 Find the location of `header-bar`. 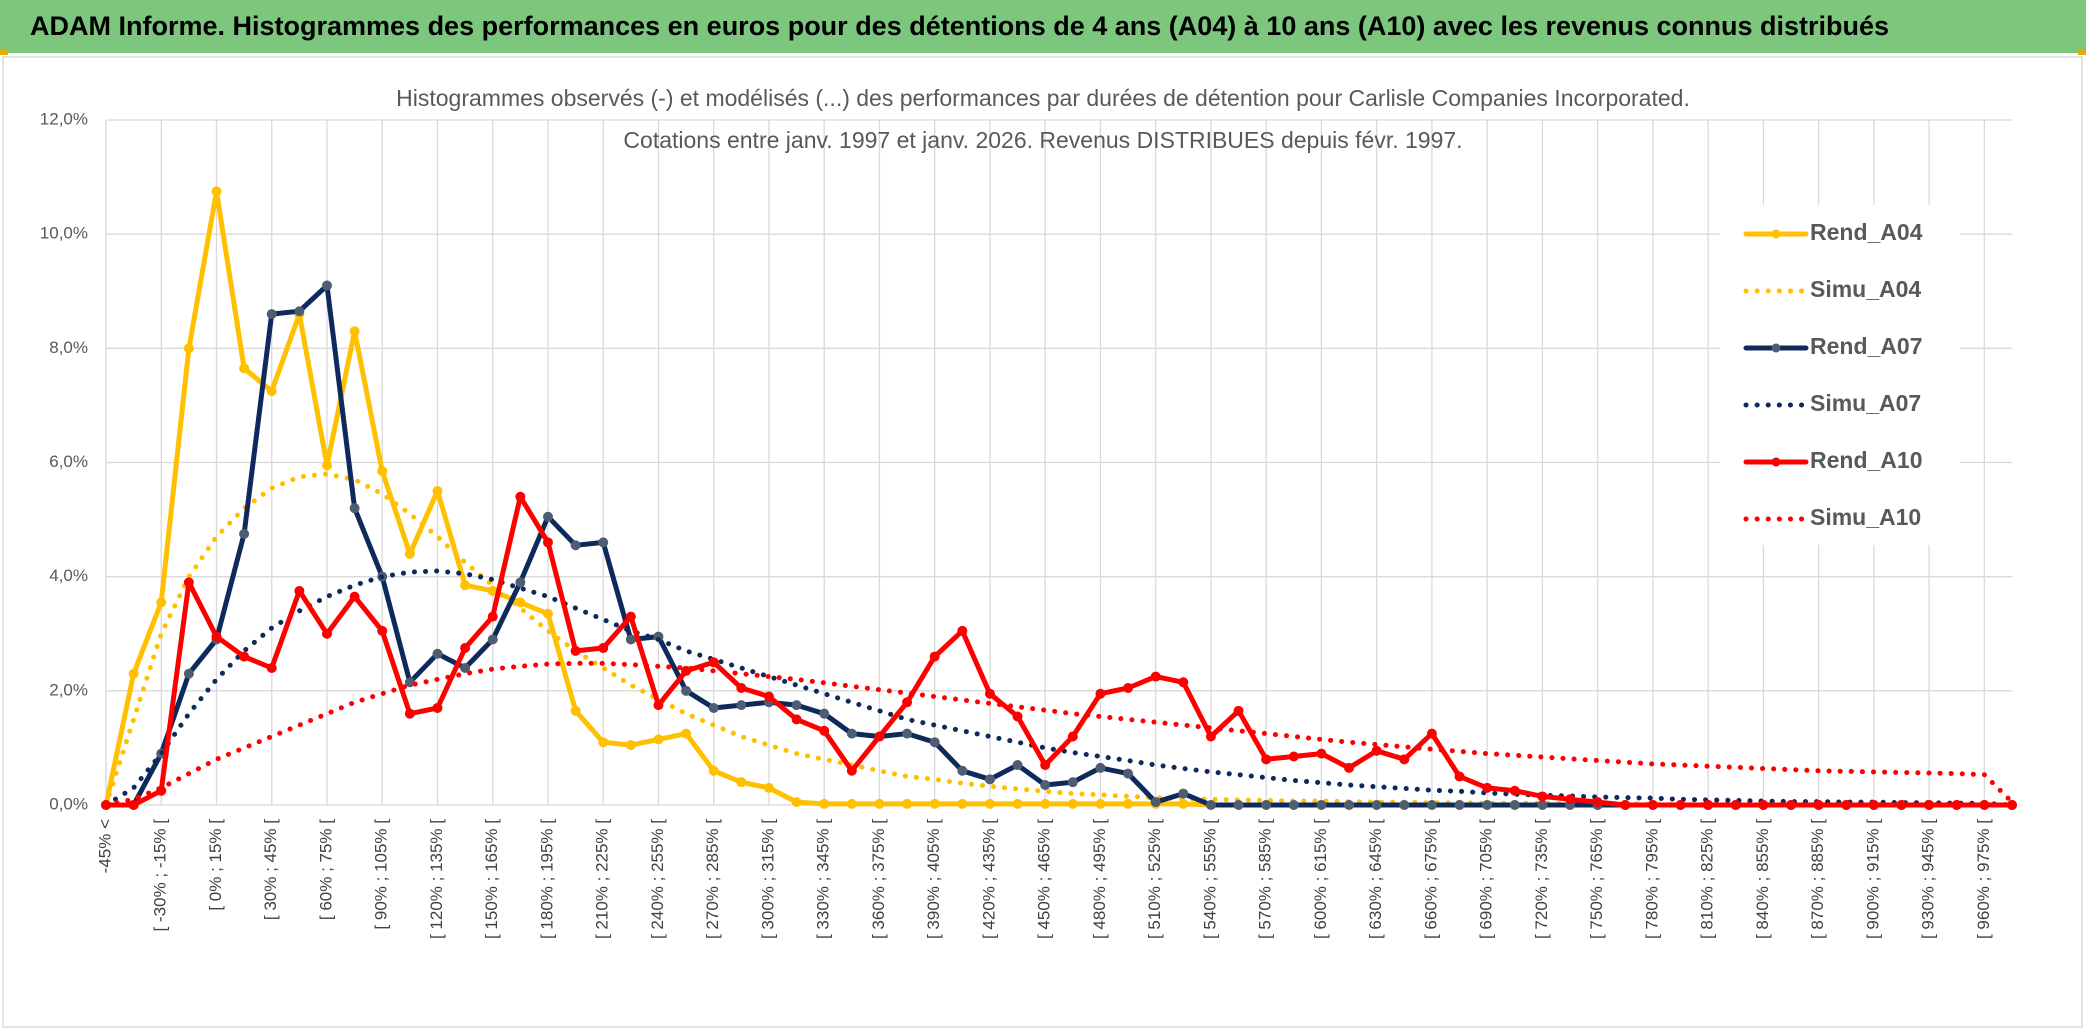

header-bar is located at coordinates (1043, 26).